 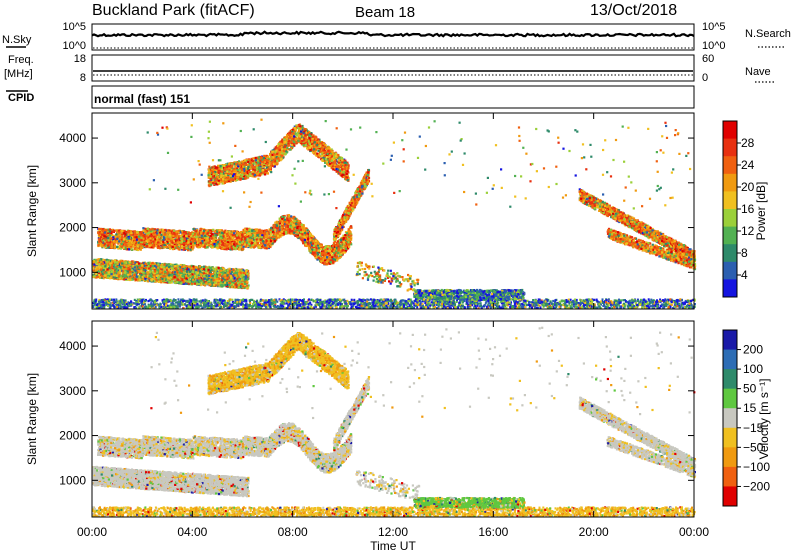 I want to click on date-title: 13/Oct/2018, so click(x=633, y=10).